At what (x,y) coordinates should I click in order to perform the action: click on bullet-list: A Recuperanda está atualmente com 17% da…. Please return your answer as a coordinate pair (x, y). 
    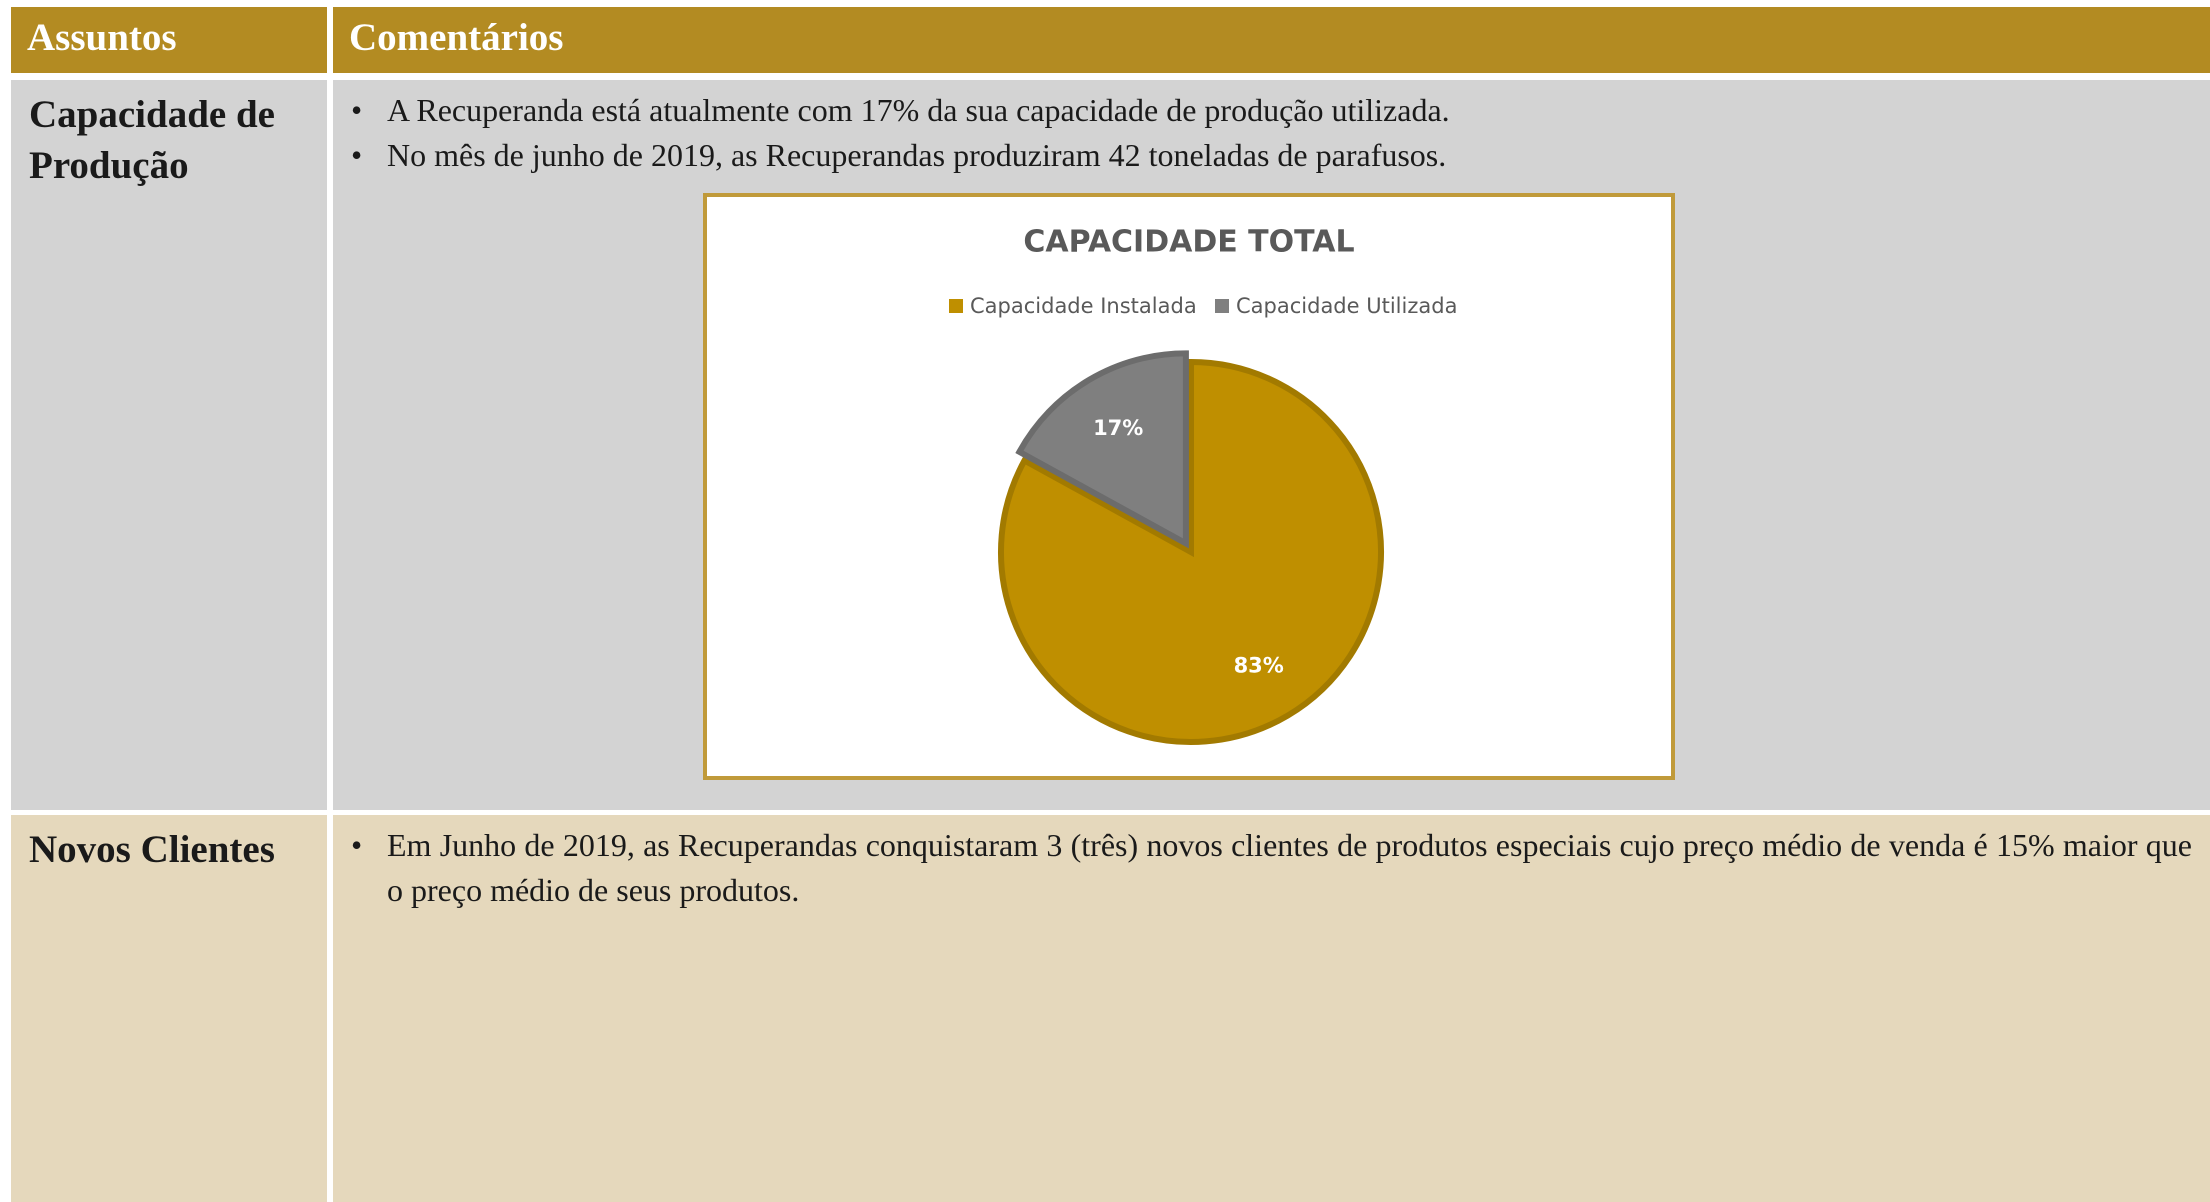
    Looking at the image, I should click on (1271, 133).